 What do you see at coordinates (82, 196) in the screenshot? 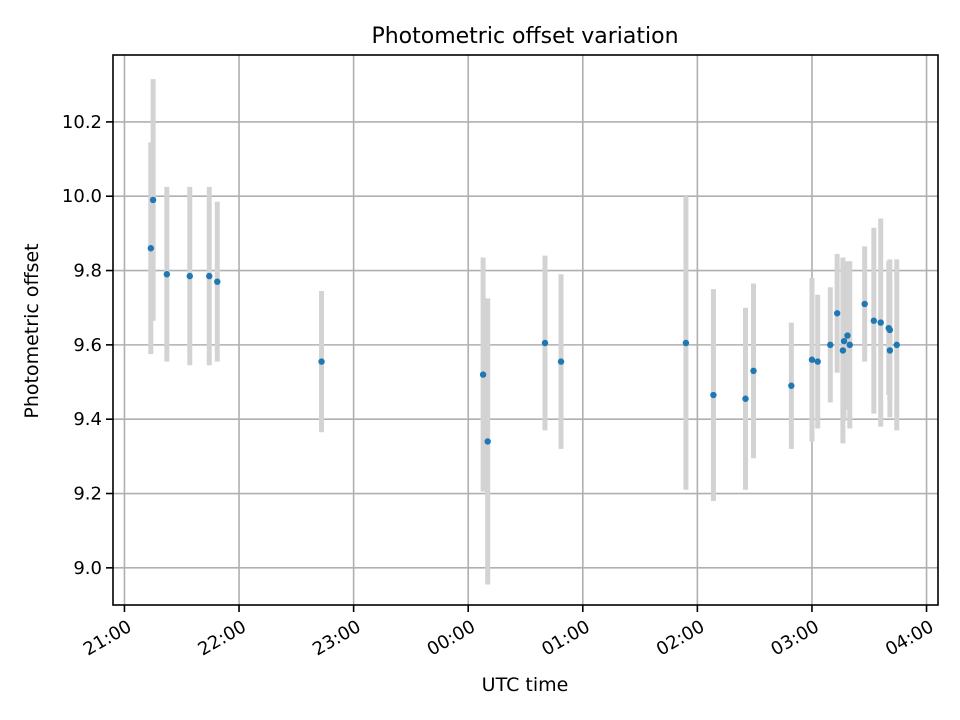
I see `y-tick-label: 10.0` at bounding box center [82, 196].